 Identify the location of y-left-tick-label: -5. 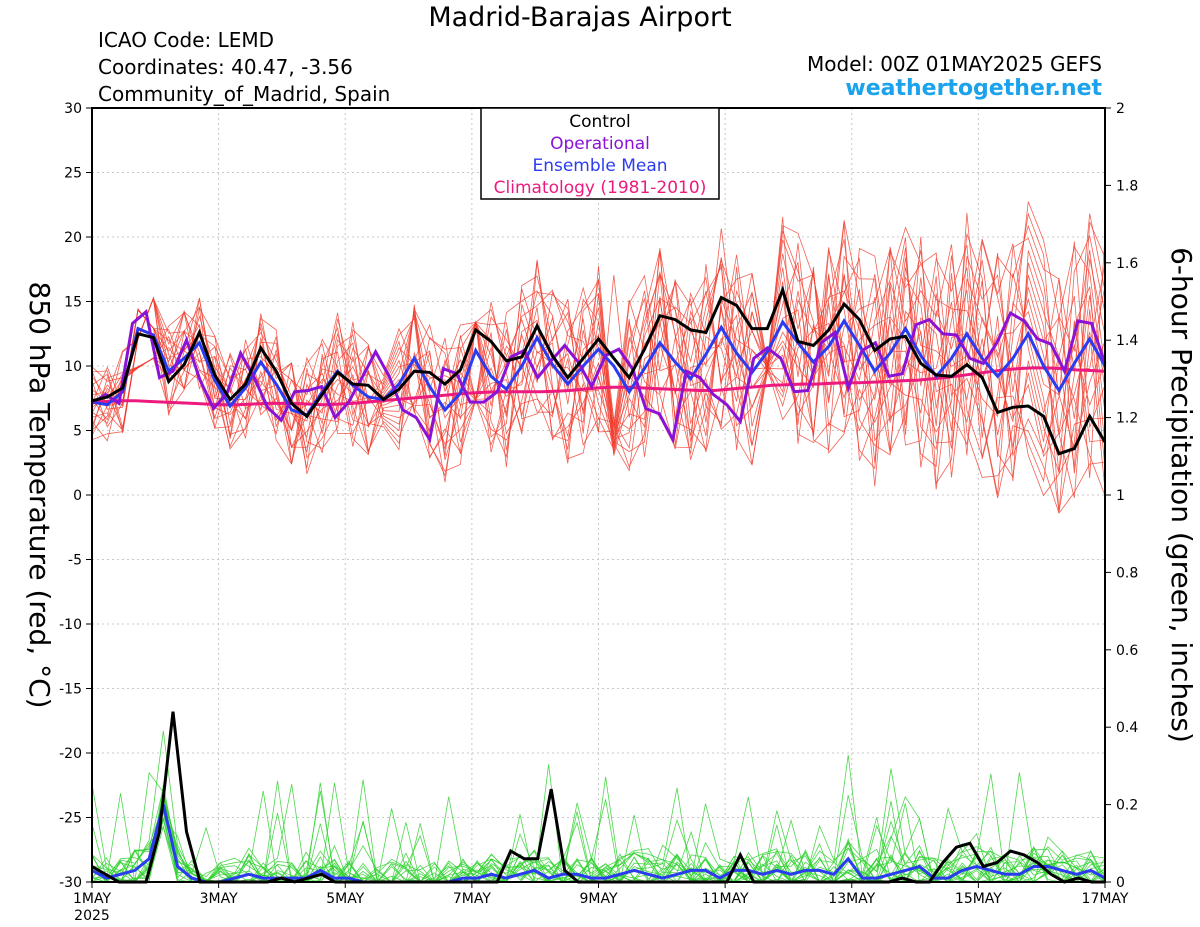
(75, 561).